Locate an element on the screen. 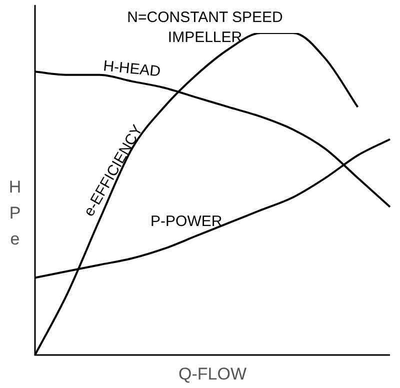 The height and width of the screenshot is (388, 400). y-axis-title: H P e is located at coordinates (15, 213).